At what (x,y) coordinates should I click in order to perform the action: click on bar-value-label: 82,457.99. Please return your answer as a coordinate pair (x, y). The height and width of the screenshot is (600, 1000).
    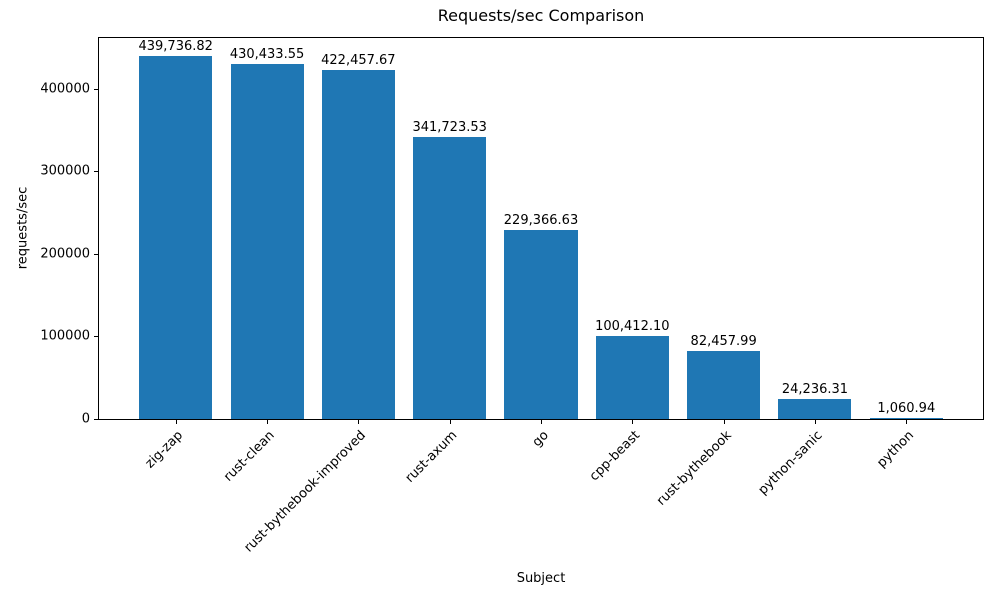
    Looking at the image, I should click on (723, 341).